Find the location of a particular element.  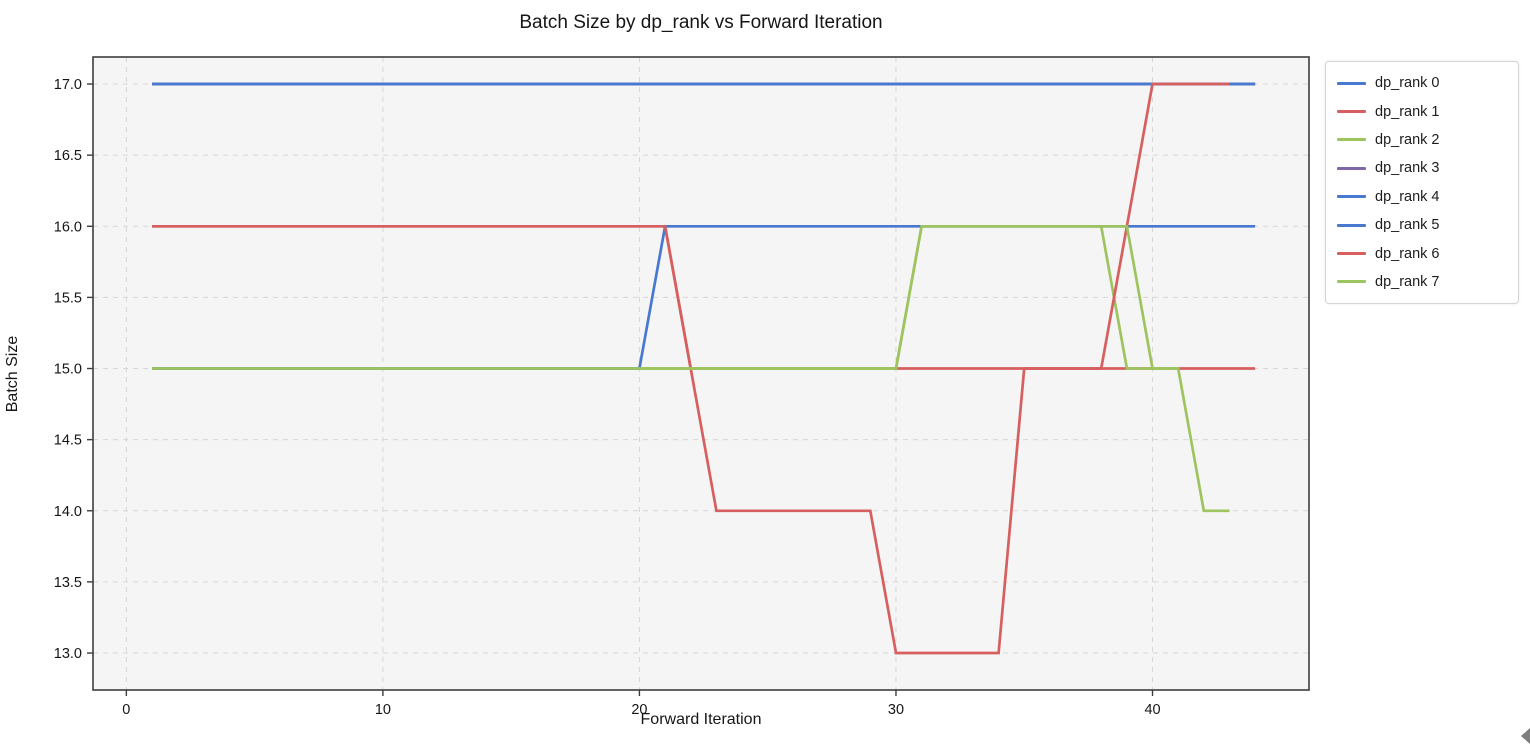

legend-label: dp_rank 5 is located at coordinates (1407, 225).